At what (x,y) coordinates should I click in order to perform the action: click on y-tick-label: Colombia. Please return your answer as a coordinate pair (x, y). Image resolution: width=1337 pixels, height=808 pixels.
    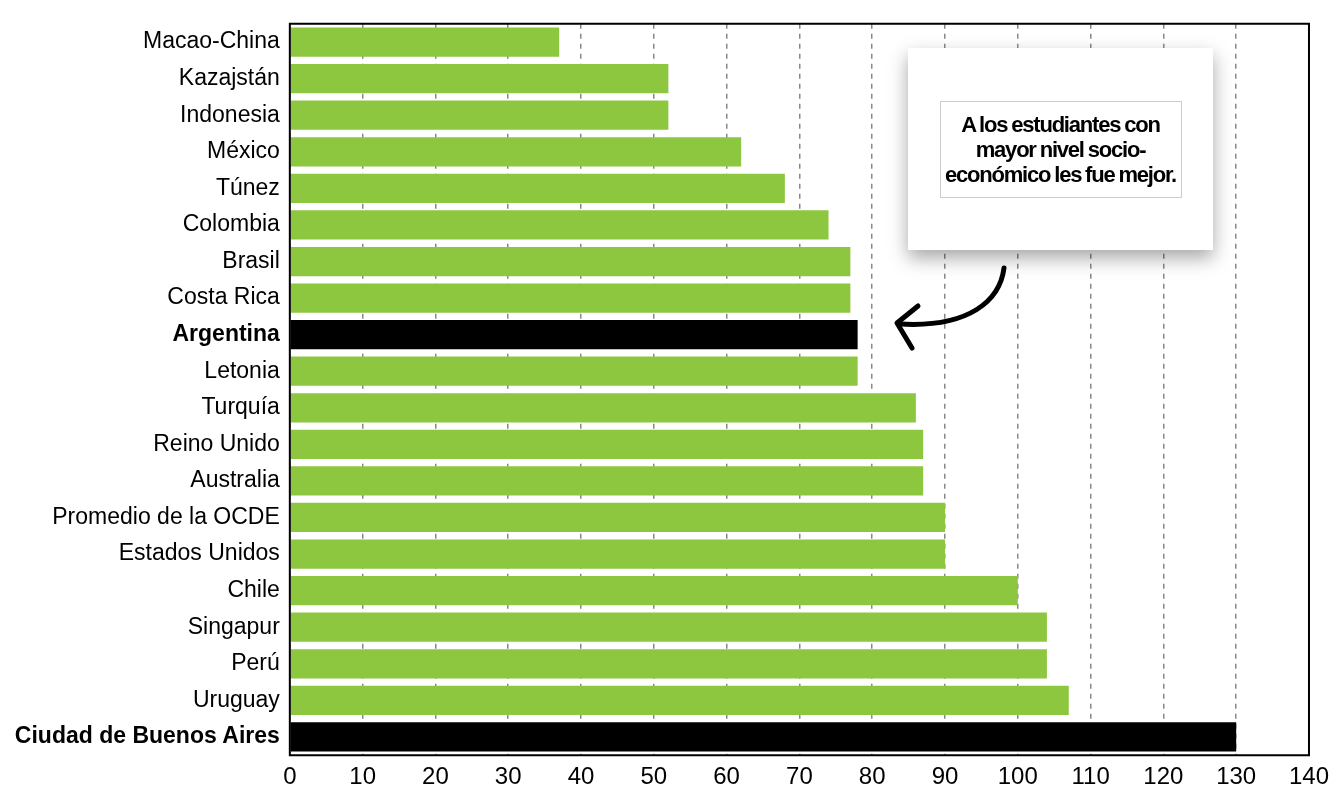
    Looking at the image, I should click on (231, 223).